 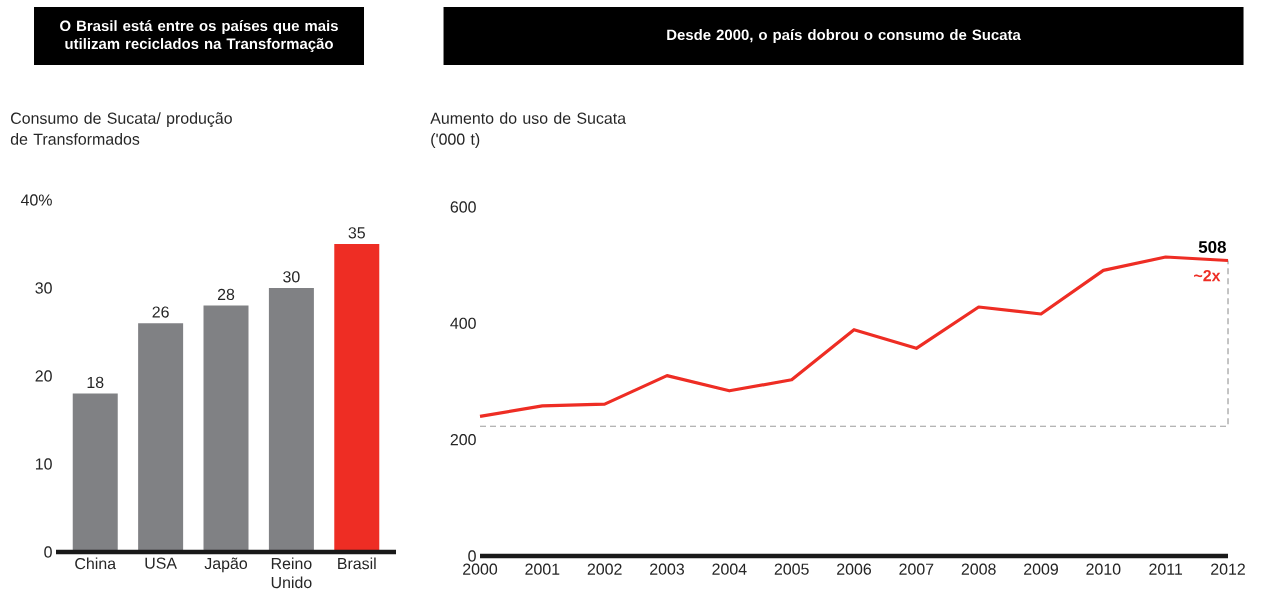 I want to click on x-tick-label: 2002, so click(x=604, y=569).